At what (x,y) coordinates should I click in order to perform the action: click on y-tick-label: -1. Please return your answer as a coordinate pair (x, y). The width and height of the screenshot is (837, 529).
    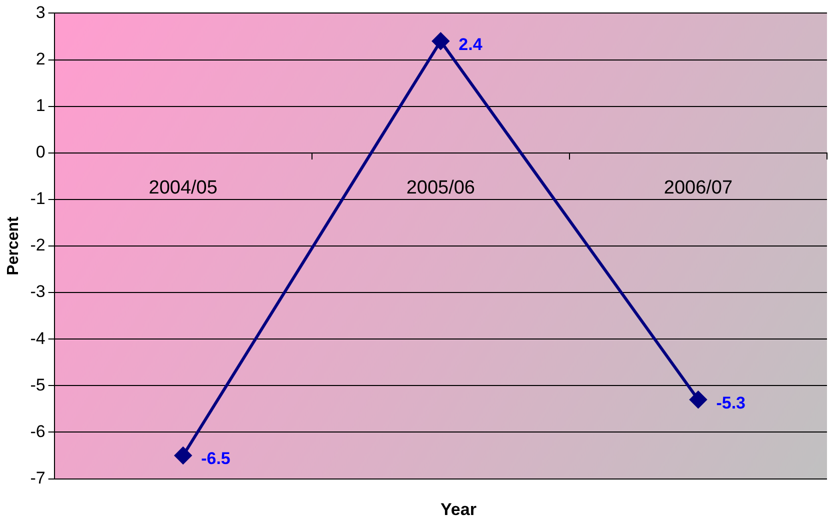
    Looking at the image, I should click on (38, 198).